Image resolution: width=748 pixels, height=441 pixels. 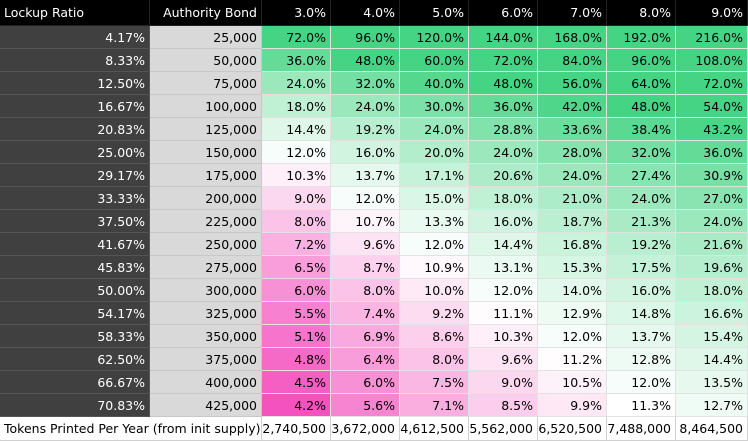 I want to click on value-cell: 10.0%, so click(x=434, y=290).